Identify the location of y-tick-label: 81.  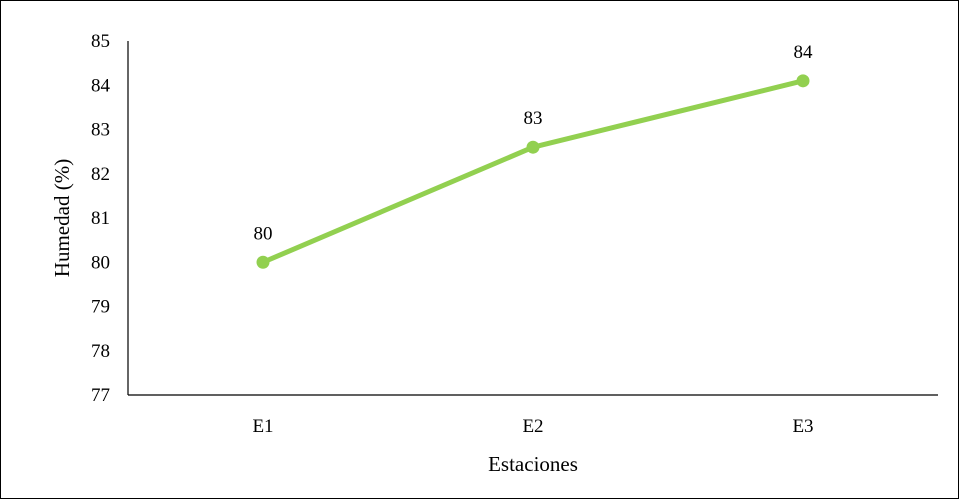
(100, 218).